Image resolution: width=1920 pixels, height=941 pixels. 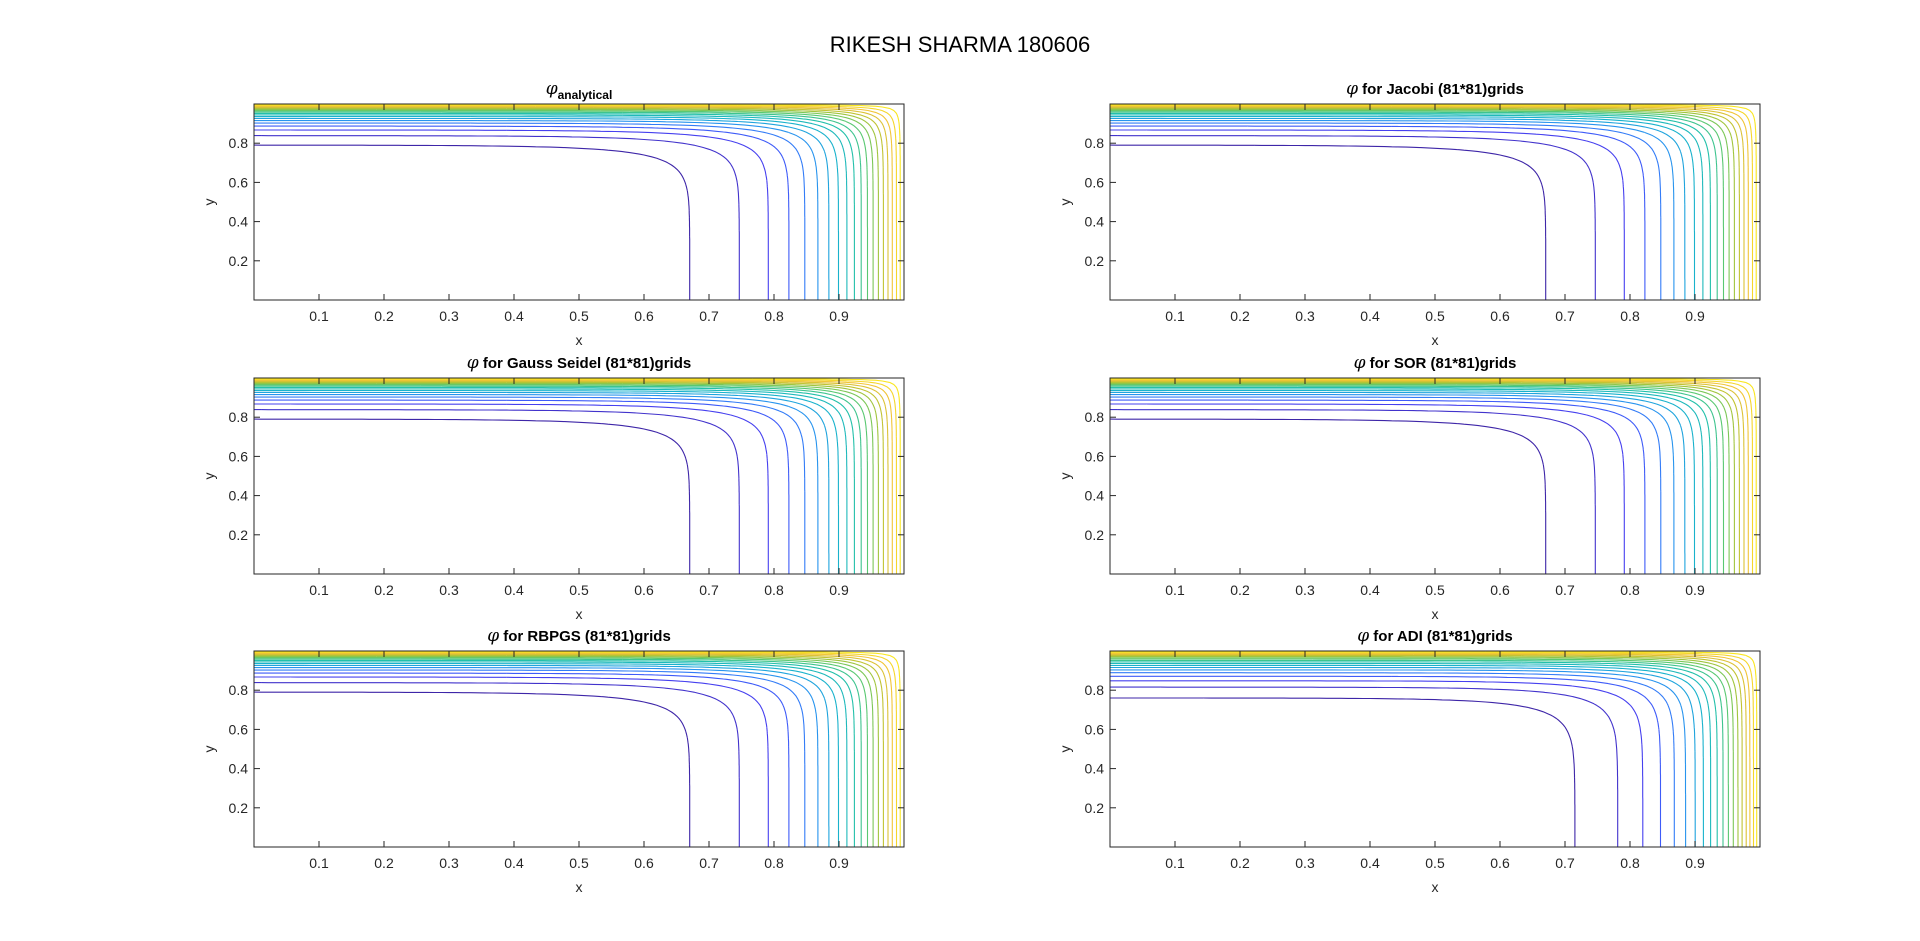 I want to click on x-axis-label: x, so click(x=1435, y=887).